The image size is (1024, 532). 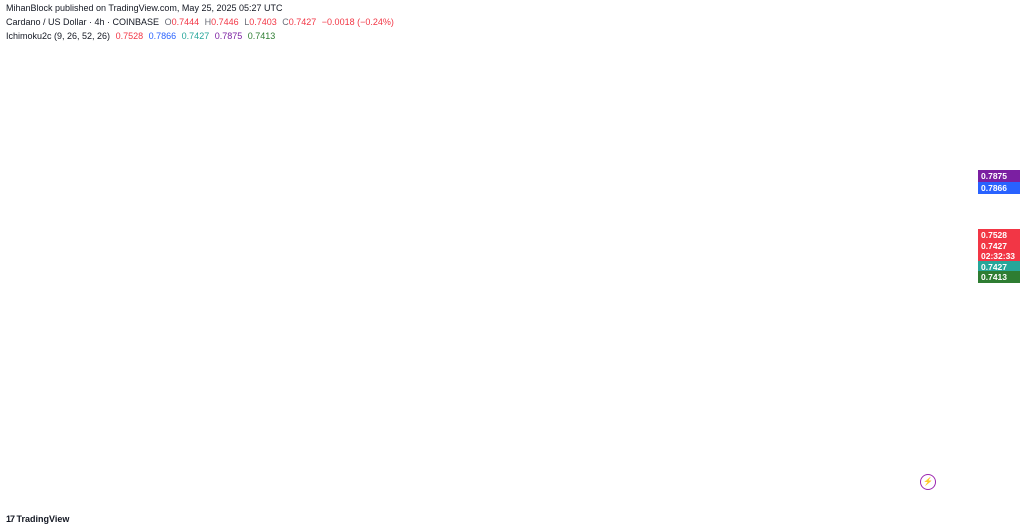 I want to click on x-tick-label: 7, so click(x=400, y=501).